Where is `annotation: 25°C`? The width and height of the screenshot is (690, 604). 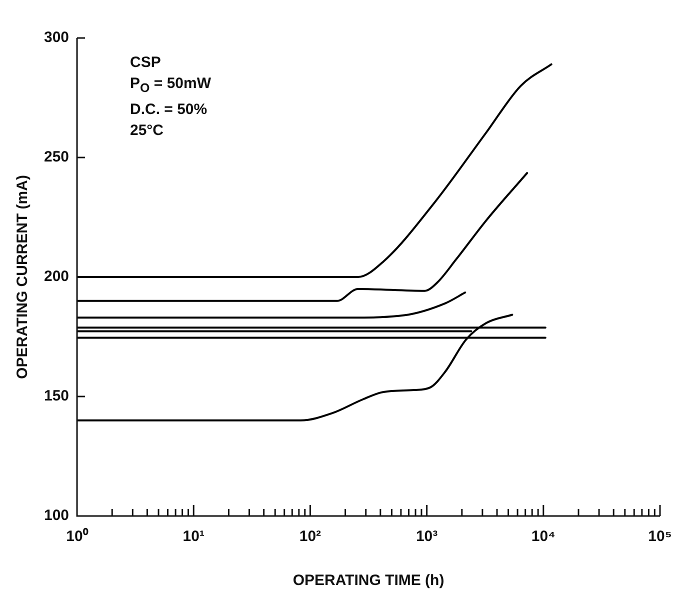 annotation: 25°C is located at coordinates (147, 131).